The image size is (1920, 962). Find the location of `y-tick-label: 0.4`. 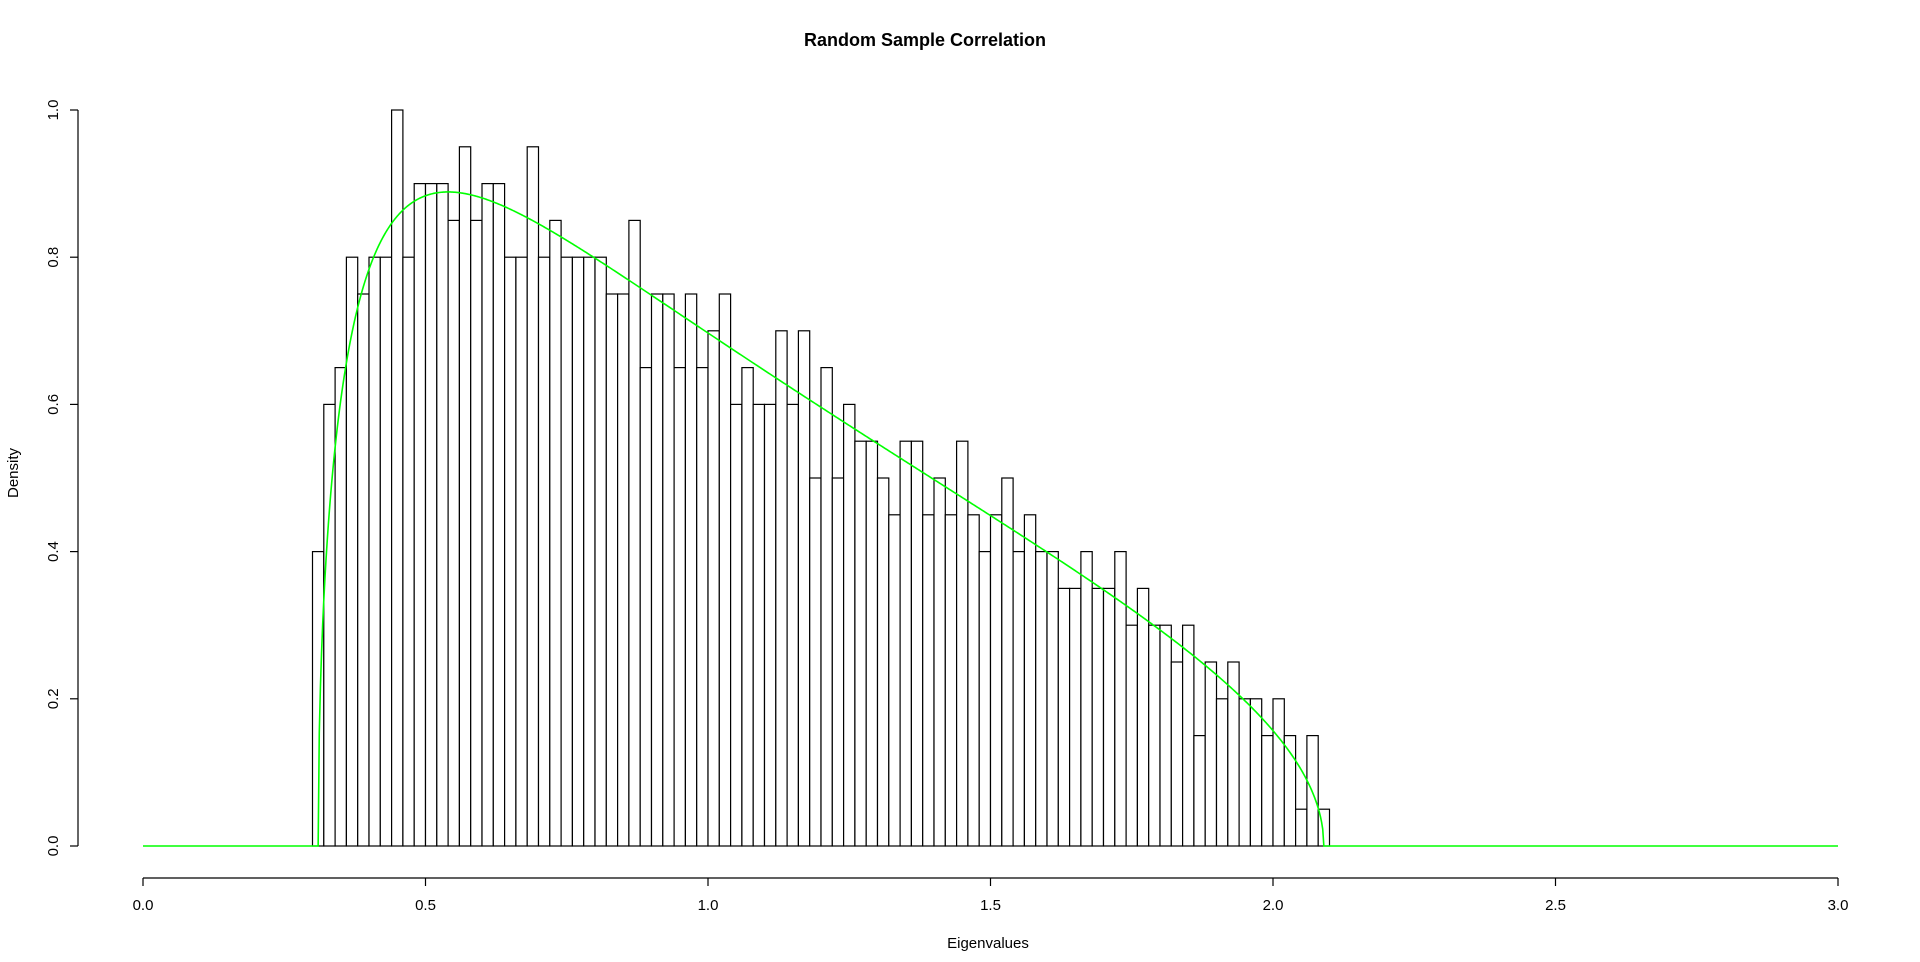

y-tick-label: 0.4 is located at coordinates (53, 551).